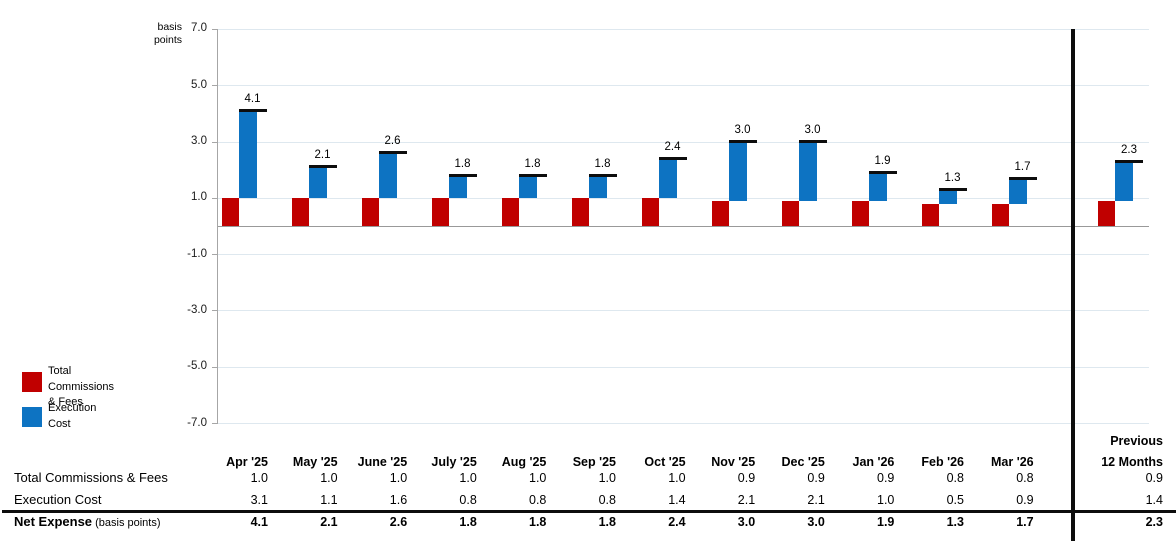  What do you see at coordinates (217, 226) in the screenshot?
I see `y-axis-line` at bounding box center [217, 226].